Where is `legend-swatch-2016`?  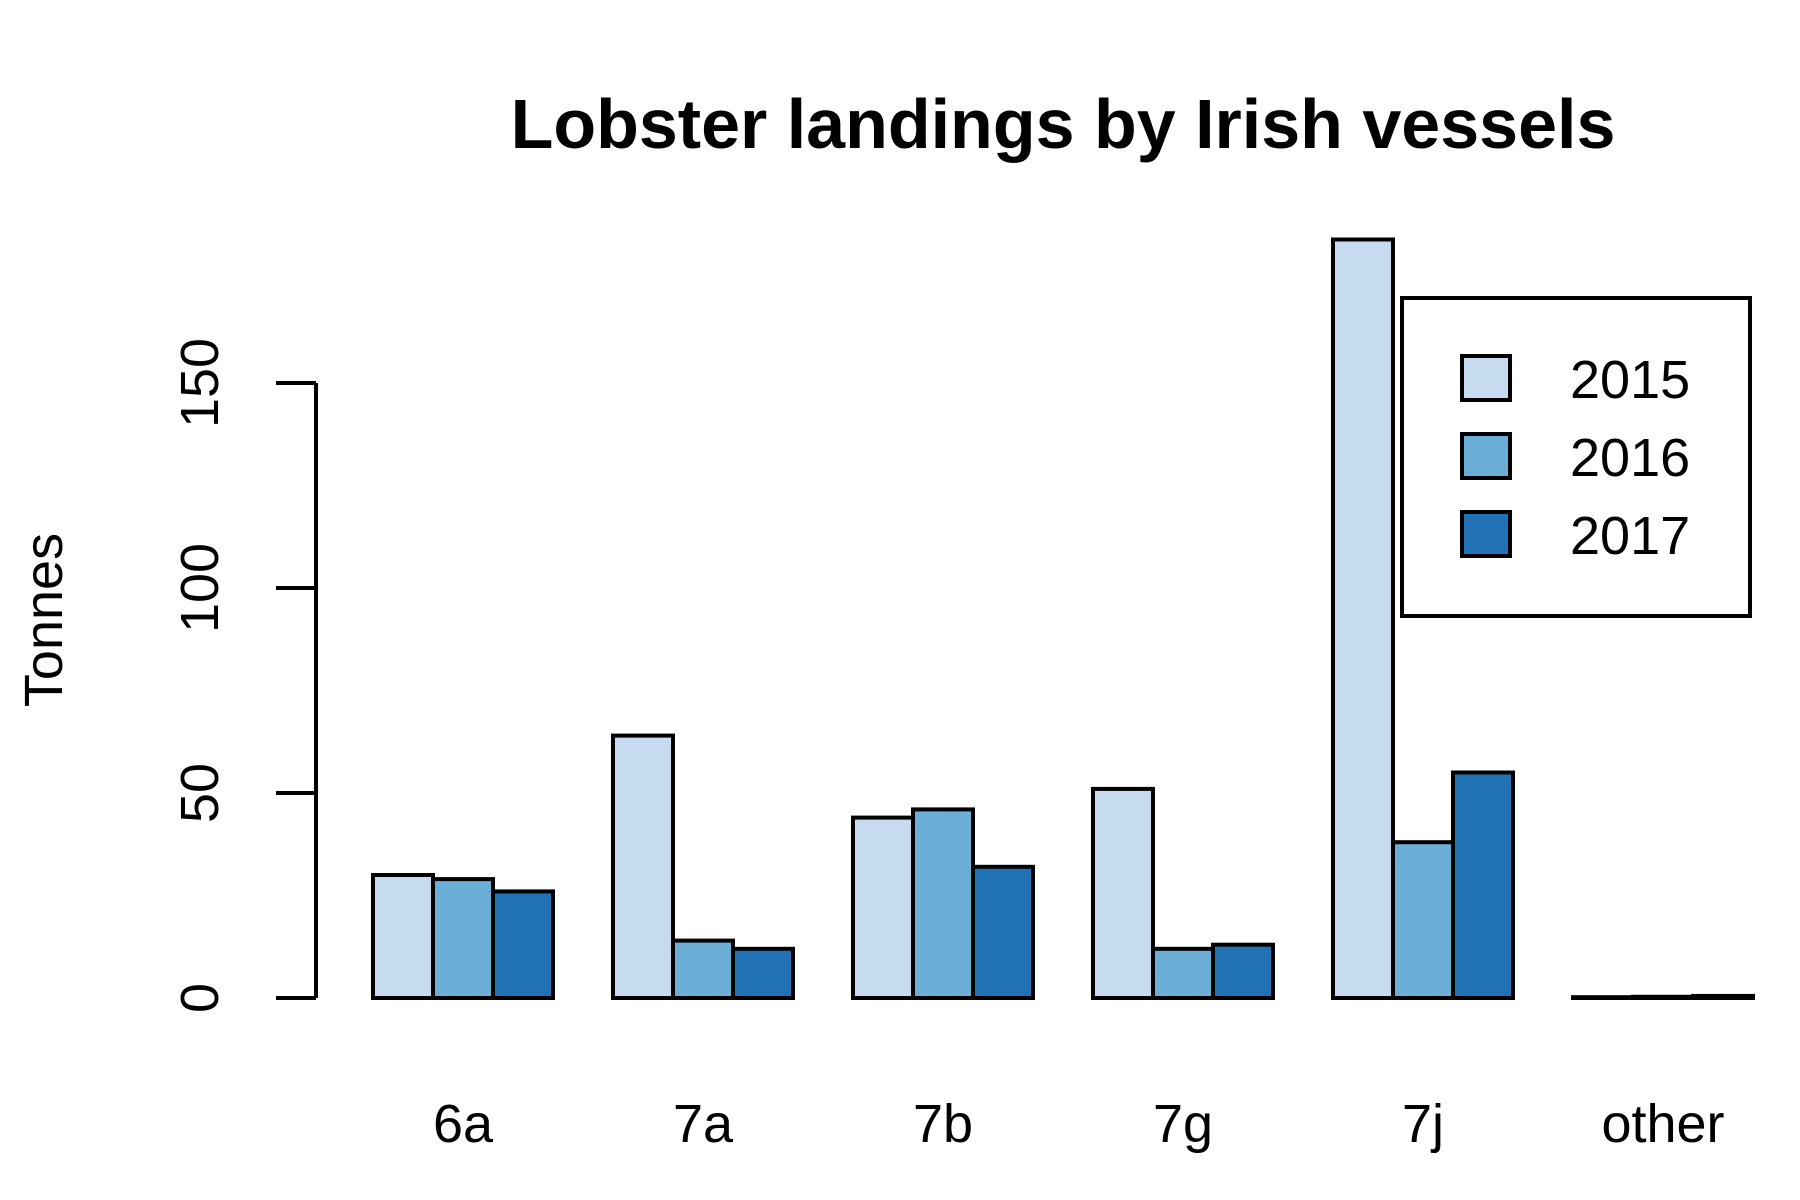
legend-swatch-2016 is located at coordinates (1486, 456).